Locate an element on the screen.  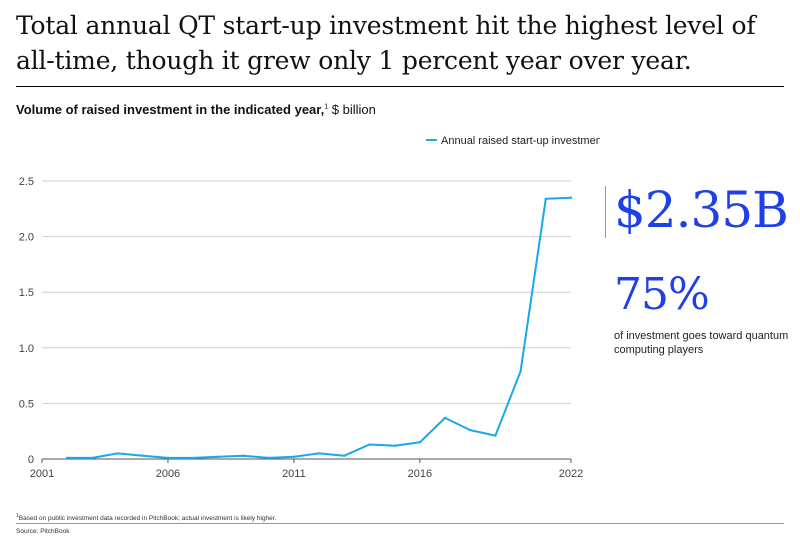
x-tick-label: 2022 is located at coordinates (571, 474).